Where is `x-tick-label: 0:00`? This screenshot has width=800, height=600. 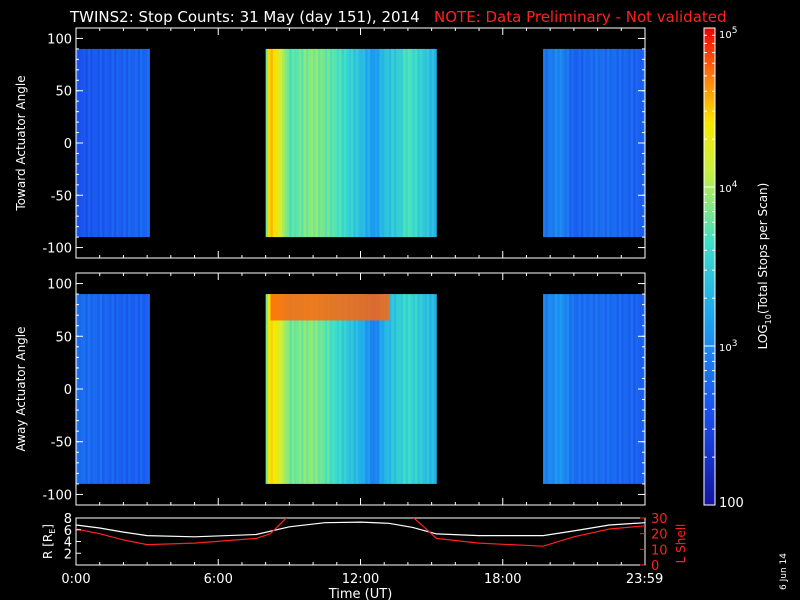 x-tick-label: 0:00 is located at coordinates (75, 579).